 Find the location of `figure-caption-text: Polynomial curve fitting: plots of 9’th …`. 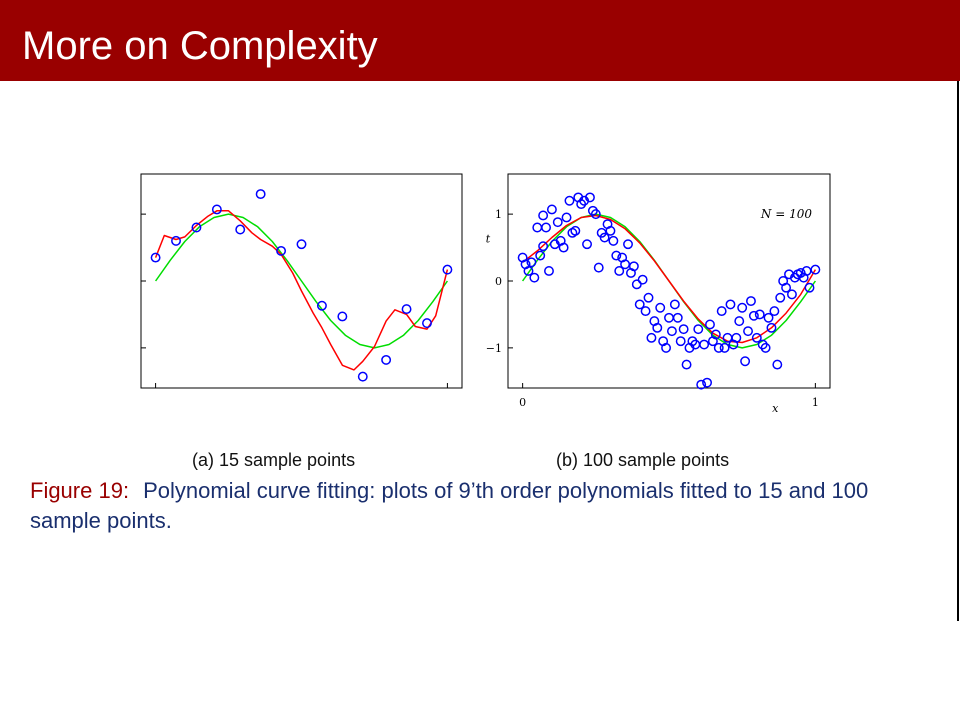

figure-caption-text: Polynomial curve fitting: plots of 9’th … is located at coordinates (449, 505).